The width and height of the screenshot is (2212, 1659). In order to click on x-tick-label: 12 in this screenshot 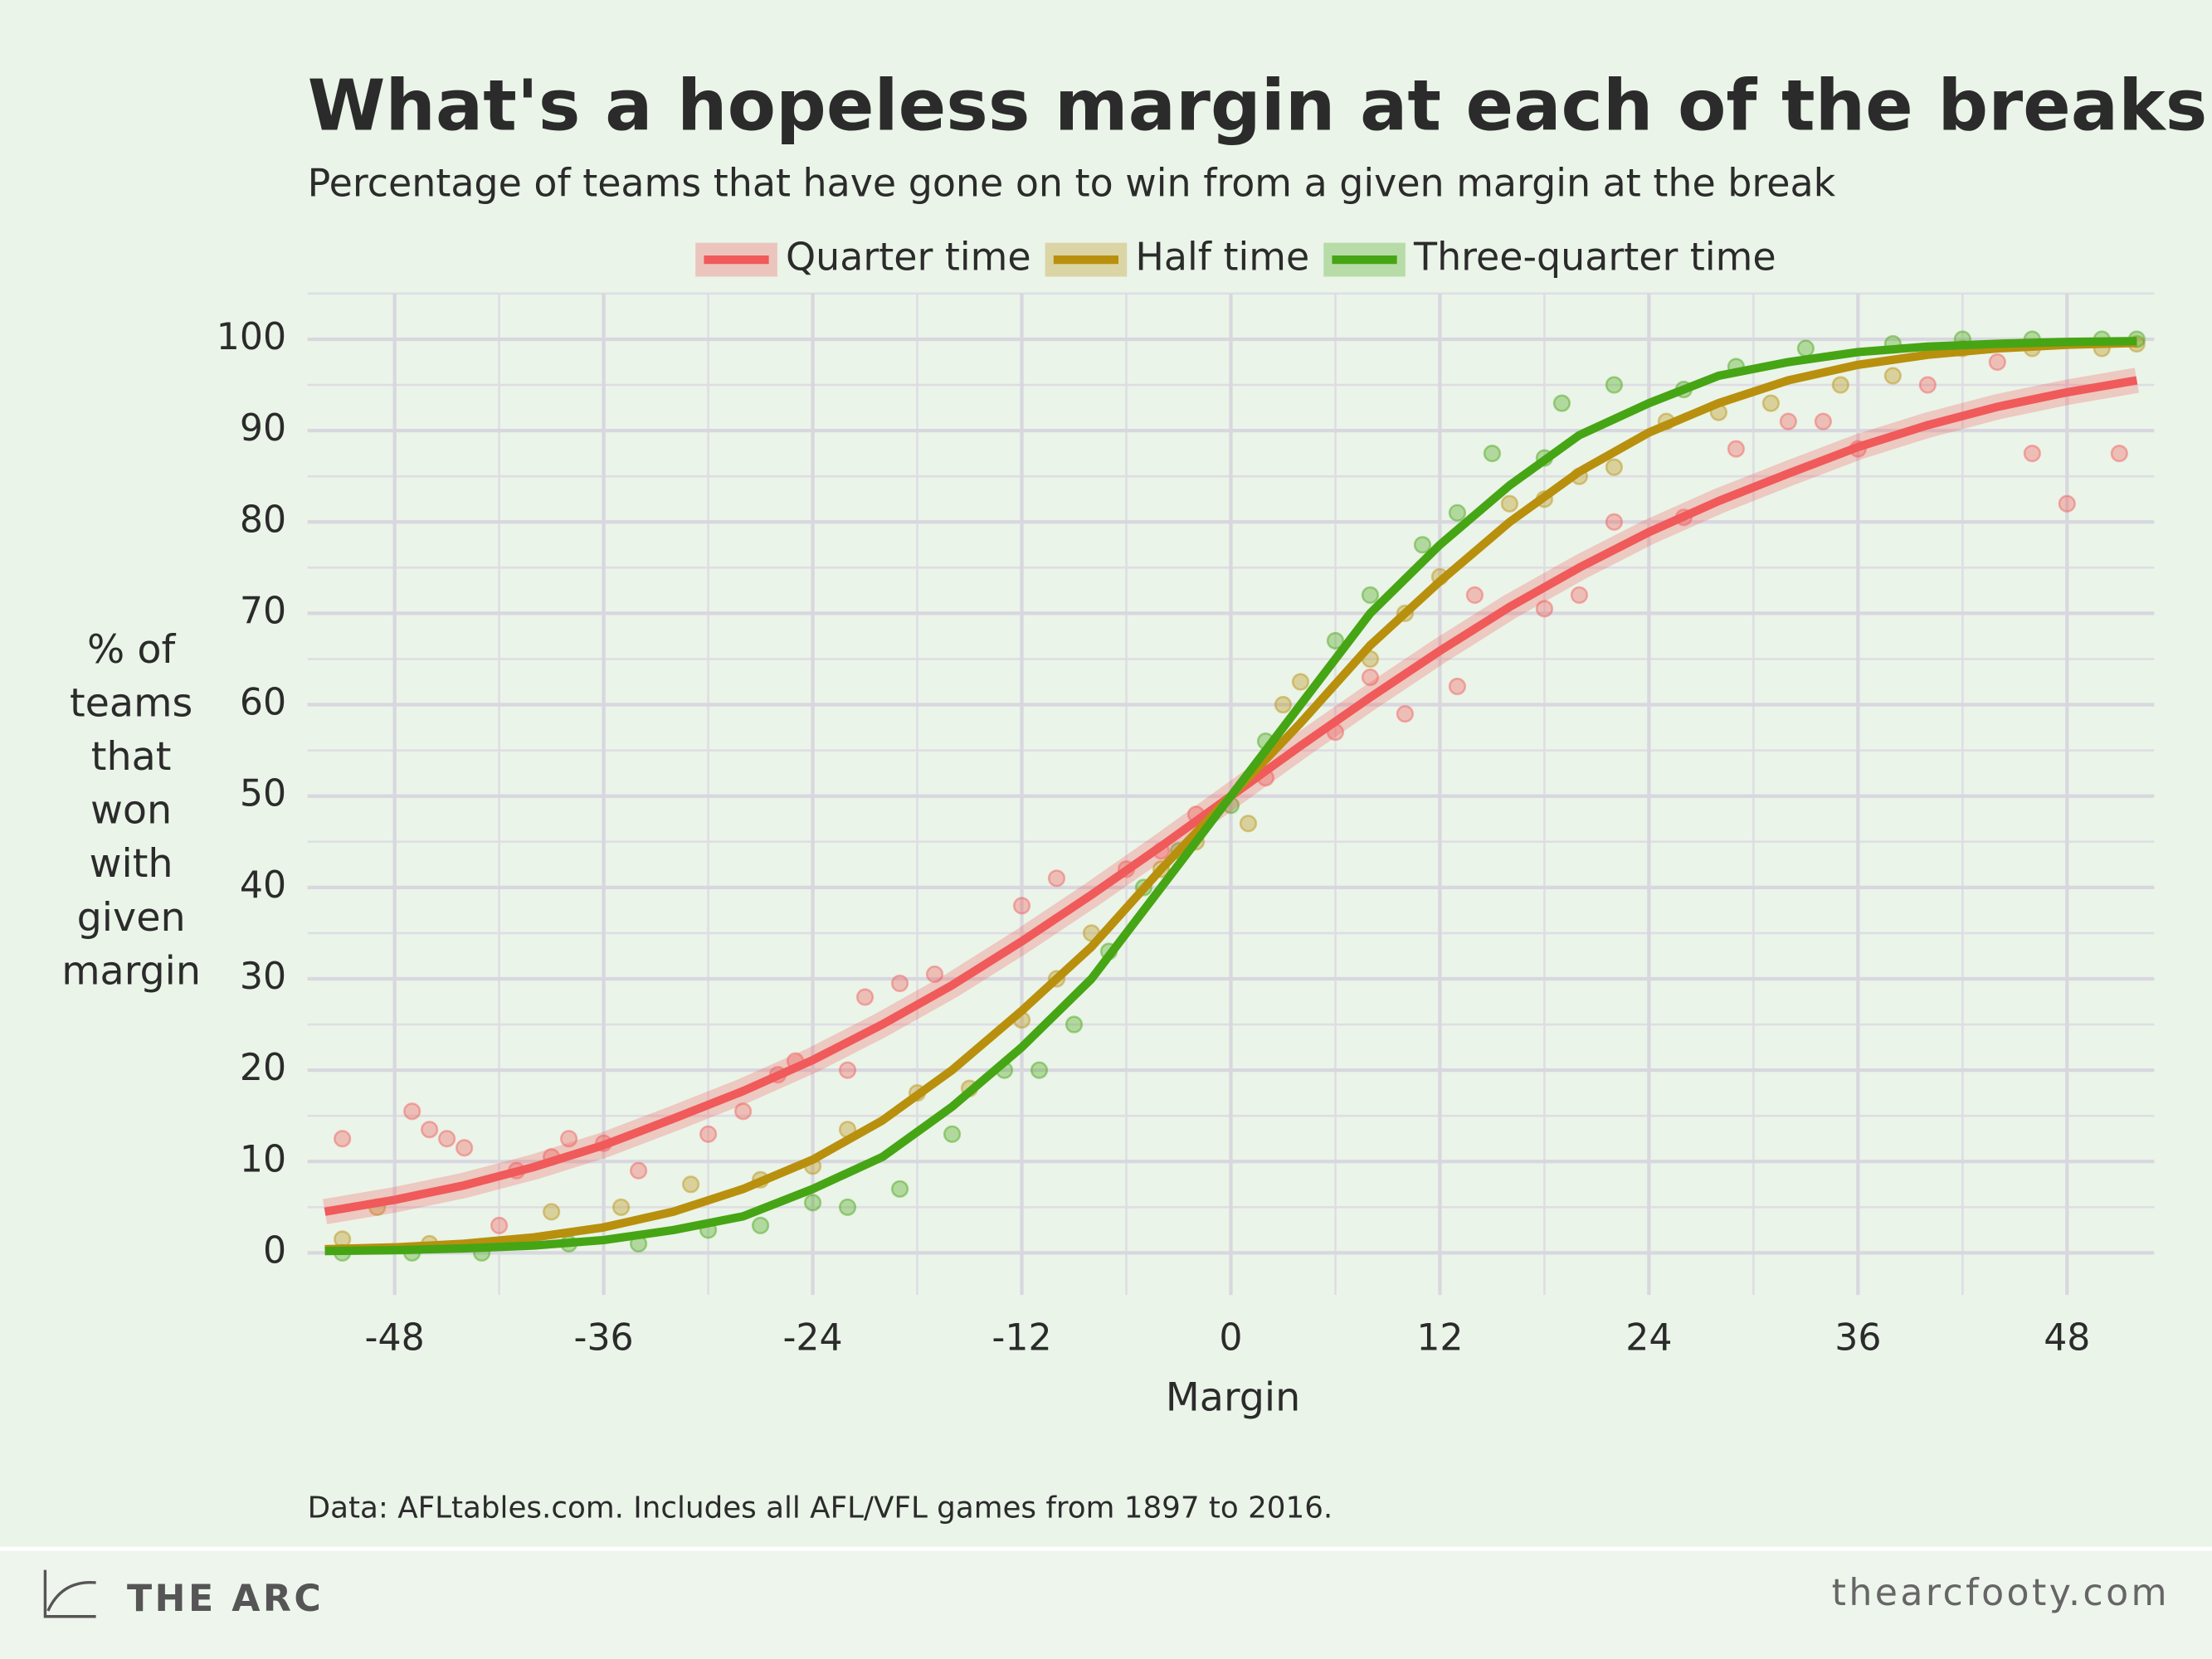, I will do `click(1439, 1337)`.